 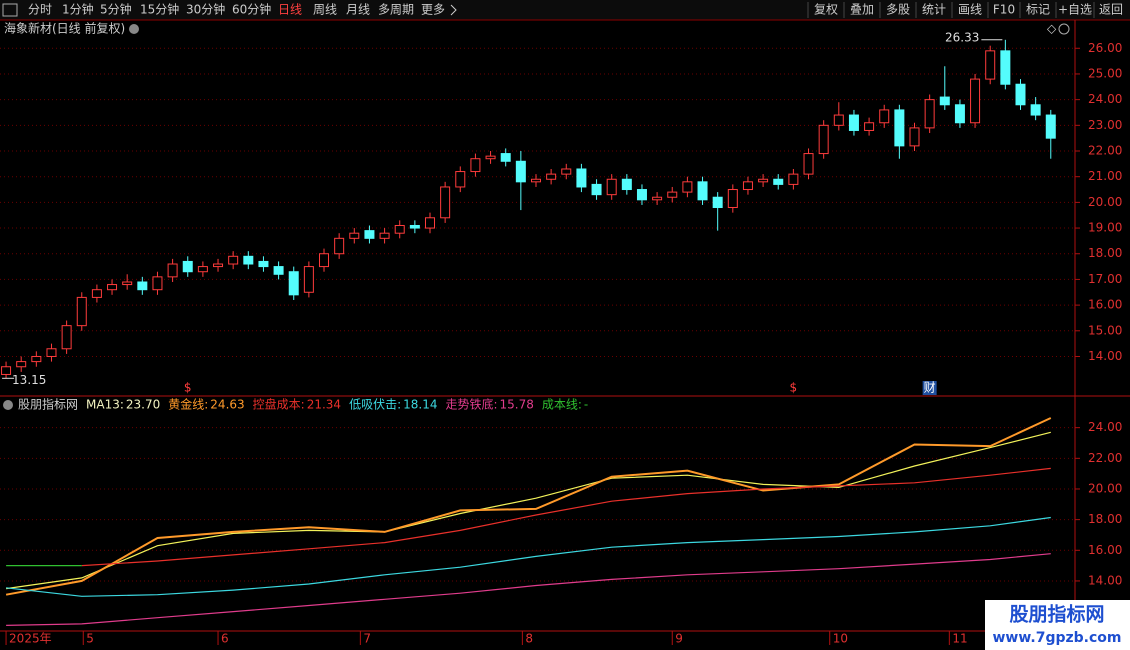 What do you see at coordinates (453, 10) in the screenshot?
I see `more-chevron` at bounding box center [453, 10].